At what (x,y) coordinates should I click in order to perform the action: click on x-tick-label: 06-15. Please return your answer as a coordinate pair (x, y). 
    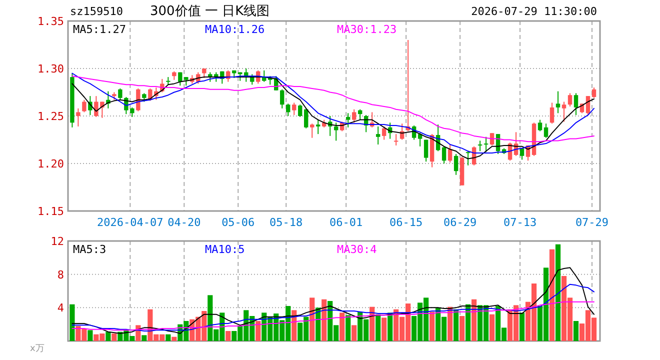
    Looking at the image, I should click on (406, 222).